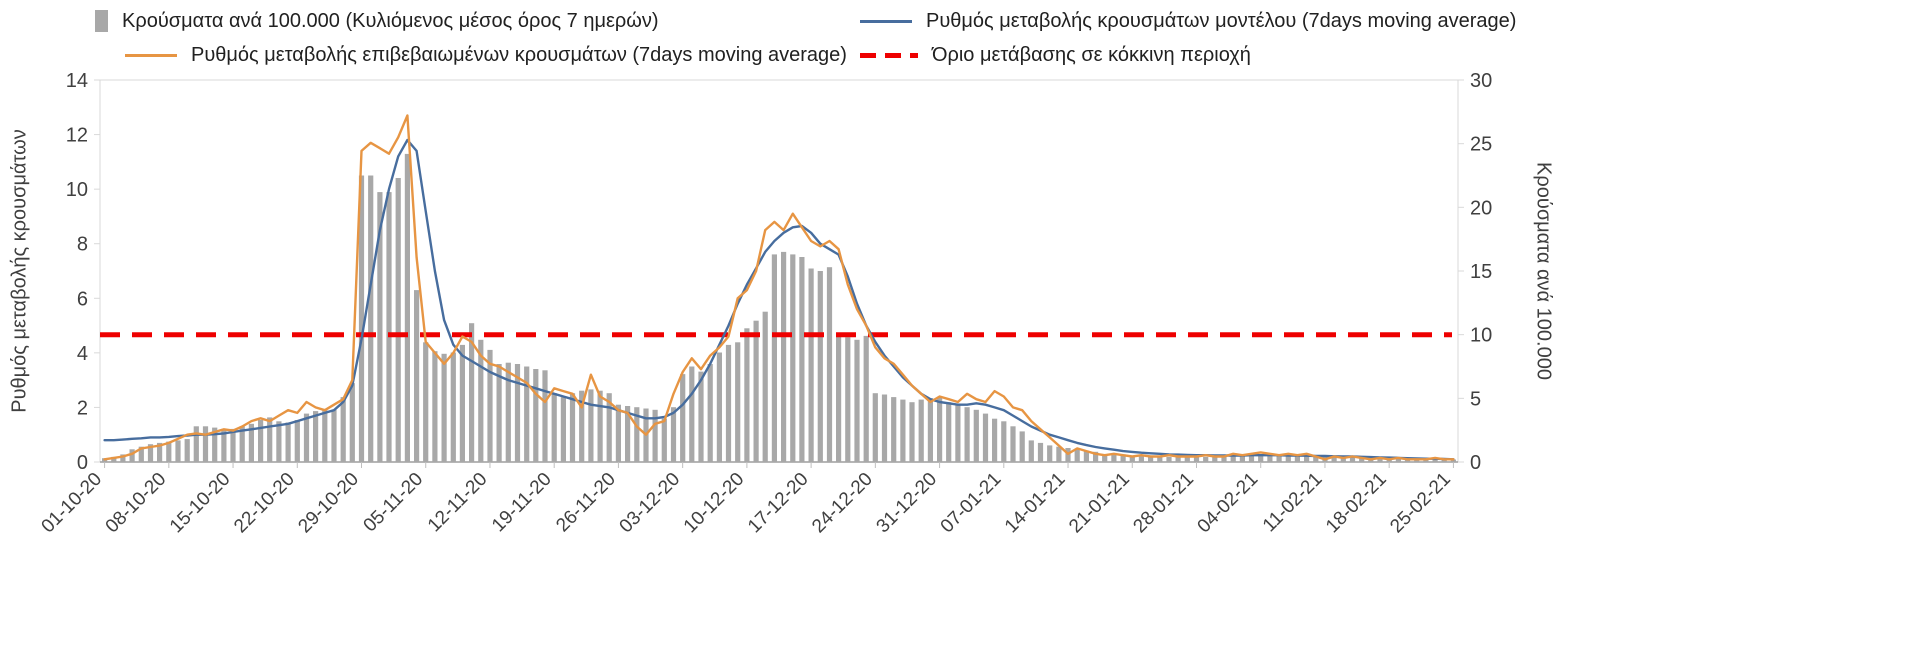  Describe the element at coordinates (394, 503) in the screenshot. I see `svg-text: 05-11-20` at that location.